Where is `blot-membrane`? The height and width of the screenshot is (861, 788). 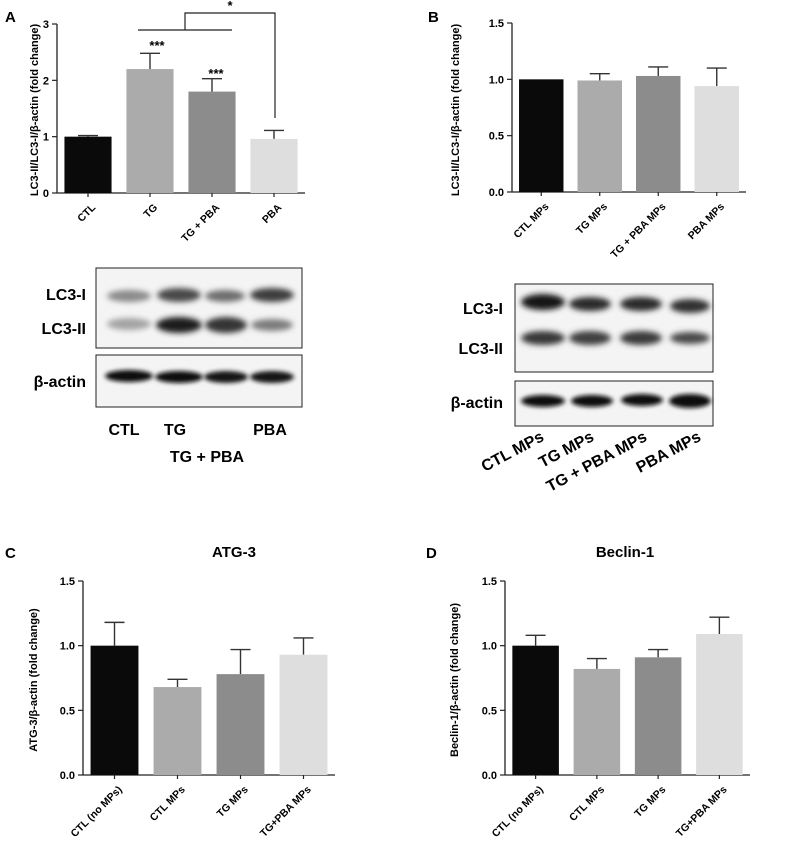
blot-membrane is located at coordinates (199, 308).